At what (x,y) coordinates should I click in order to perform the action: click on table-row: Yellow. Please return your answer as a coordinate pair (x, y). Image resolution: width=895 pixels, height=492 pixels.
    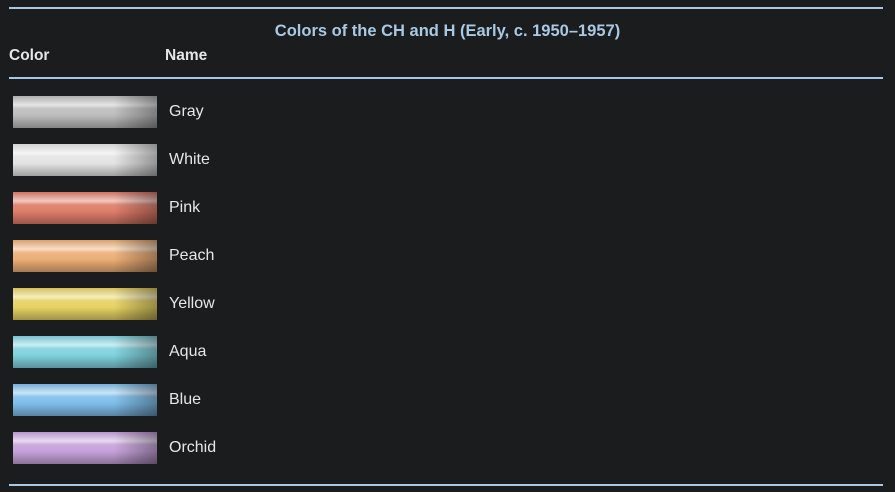
    Looking at the image, I should click on (213, 304).